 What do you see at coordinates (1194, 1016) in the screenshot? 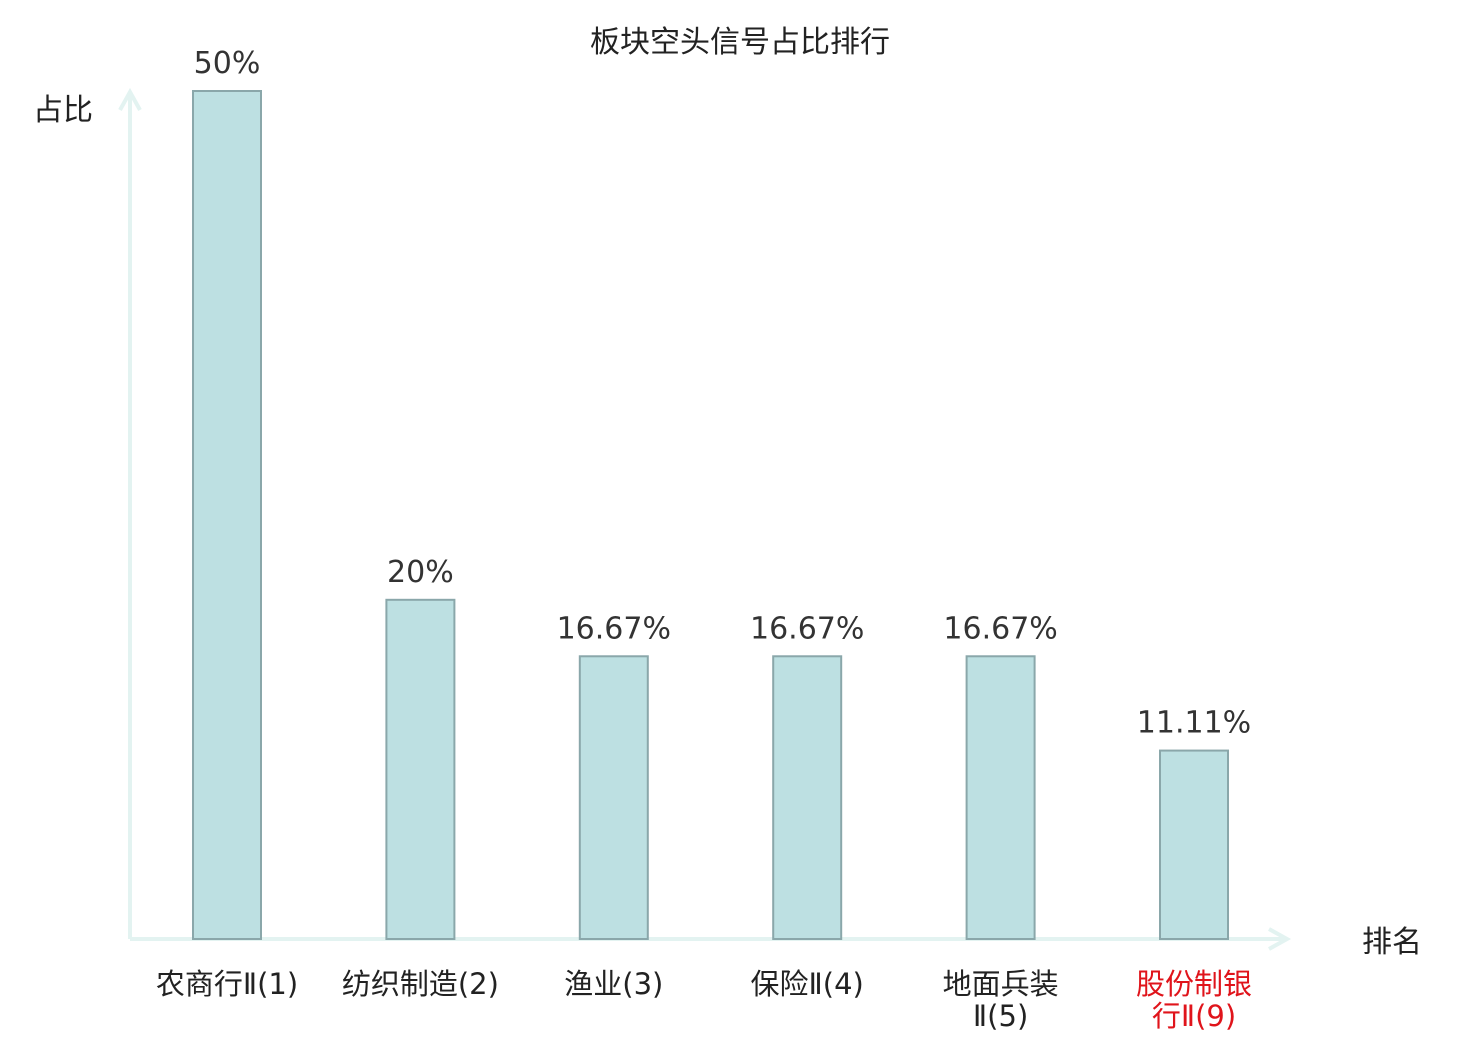
I see `category-tick-label: 行Ⅱ(9)` at bounding box center [1194, 1016].